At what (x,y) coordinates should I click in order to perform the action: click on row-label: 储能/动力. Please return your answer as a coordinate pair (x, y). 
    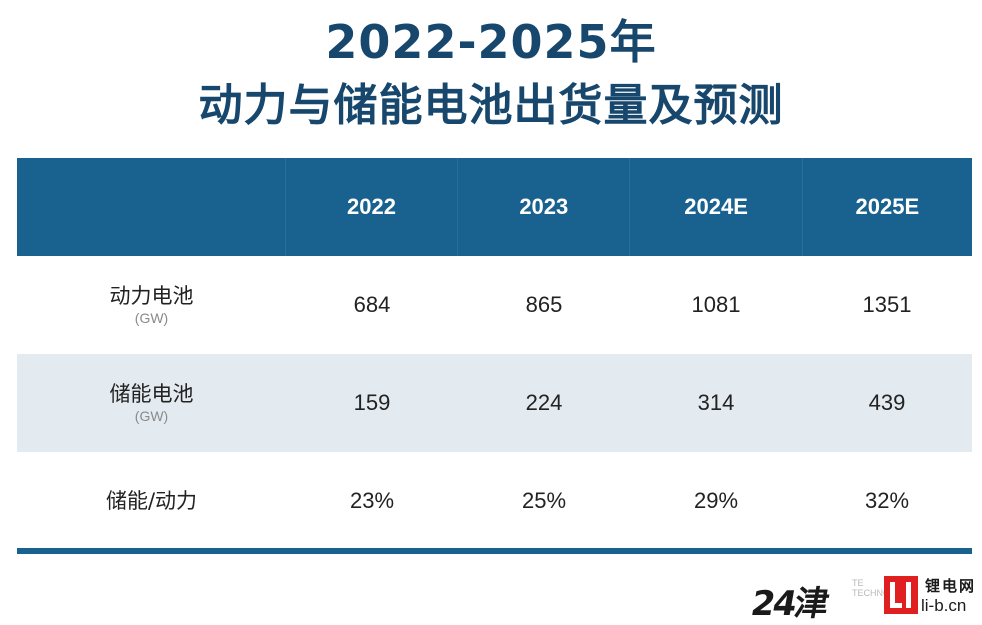
    Looking at the image, I should click on (151, 501).